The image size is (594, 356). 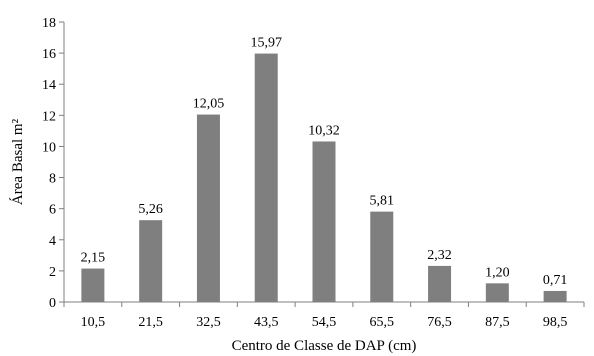 I want to click on bar-value-label: 0,71, so click(x=555, y=280).